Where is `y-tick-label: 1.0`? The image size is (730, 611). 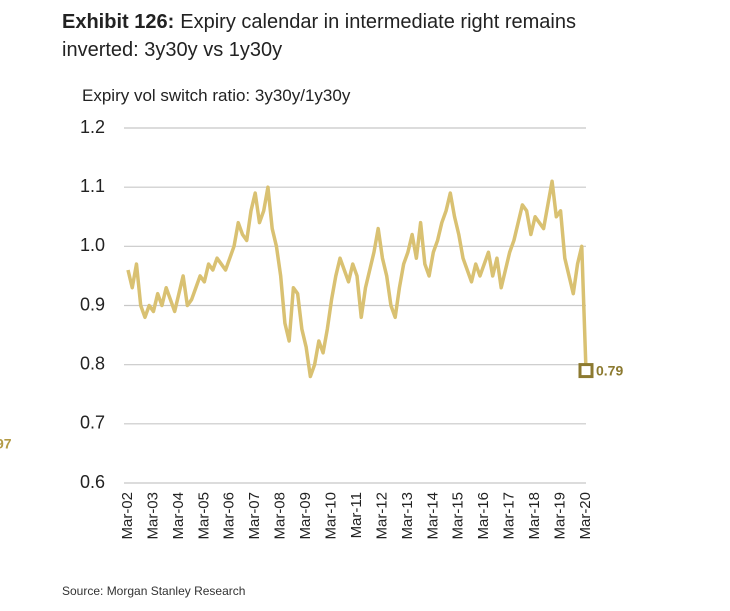 y-tick-label: 1.0 is located at coordinates (92, 245).